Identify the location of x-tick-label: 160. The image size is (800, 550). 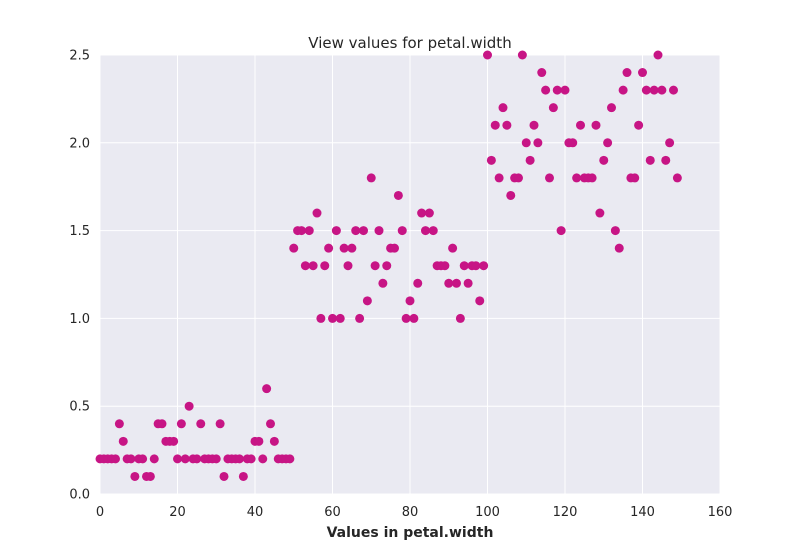
(720, 512).